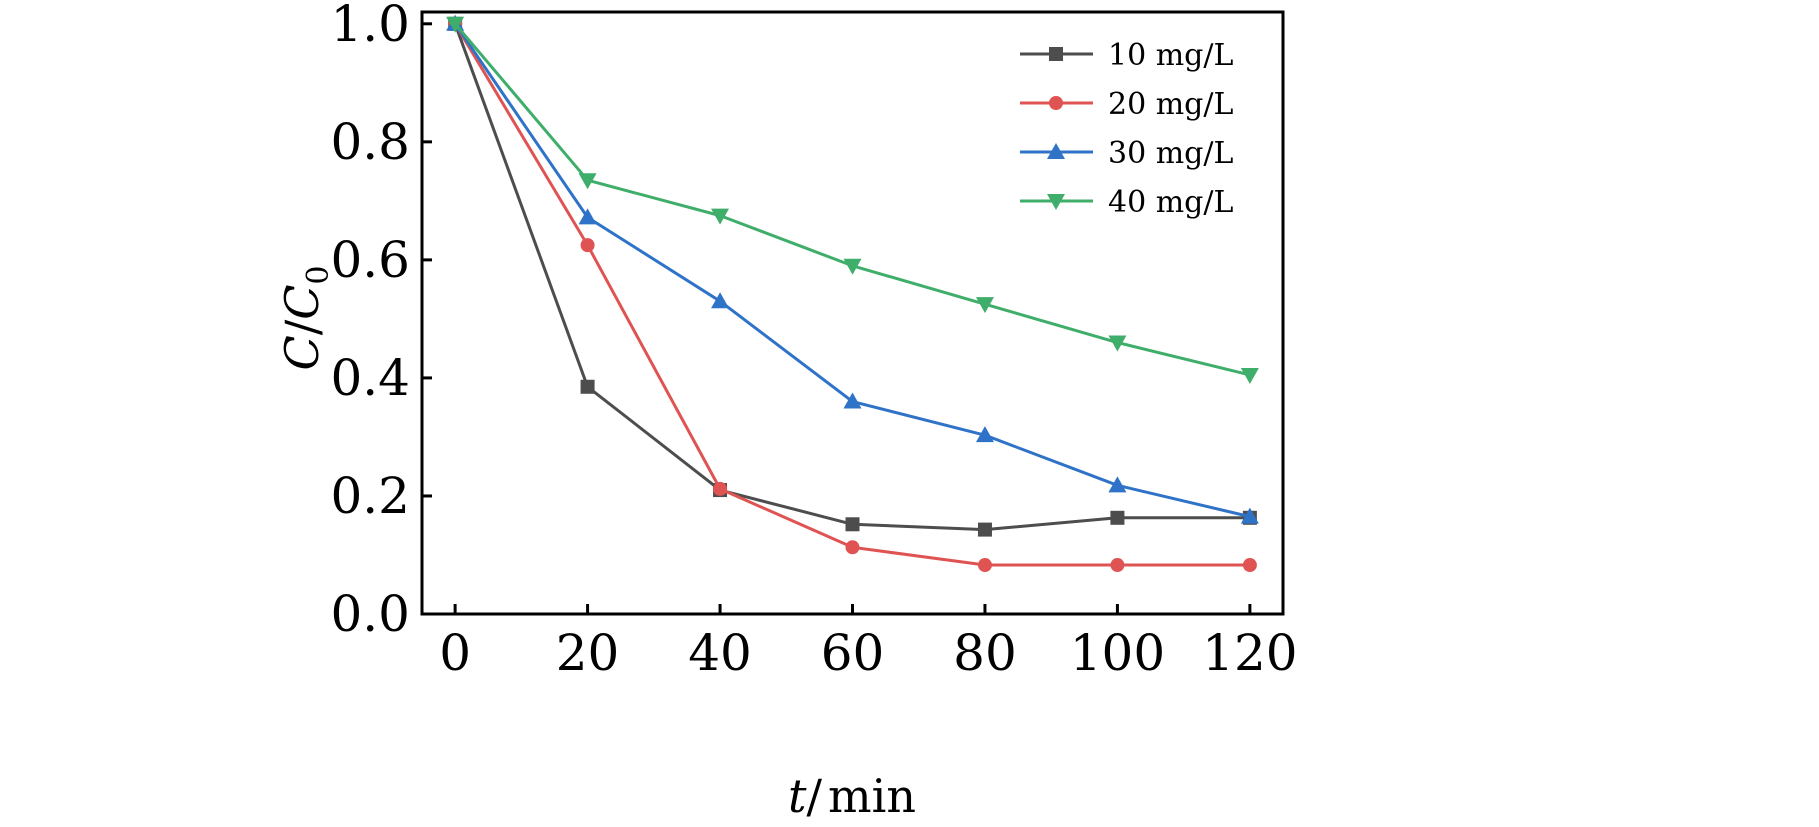  I want to click on x-tick-label: 40, so click(720, 653).